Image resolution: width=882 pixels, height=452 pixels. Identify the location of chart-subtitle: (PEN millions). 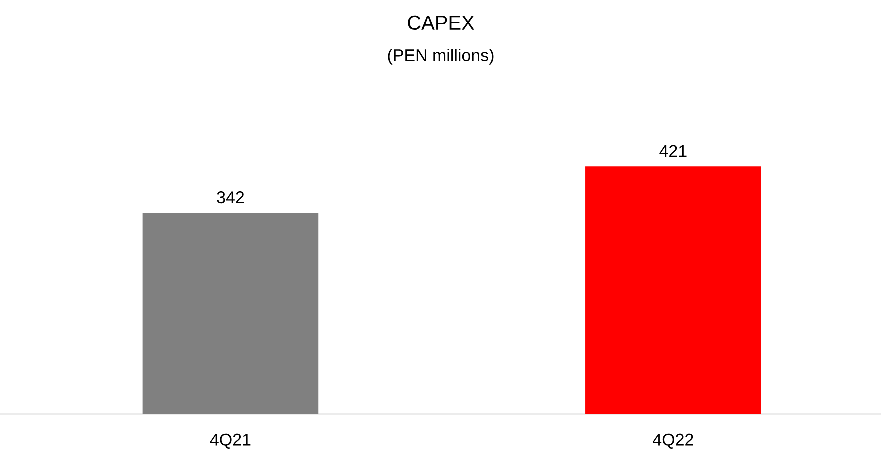
(441, 56).